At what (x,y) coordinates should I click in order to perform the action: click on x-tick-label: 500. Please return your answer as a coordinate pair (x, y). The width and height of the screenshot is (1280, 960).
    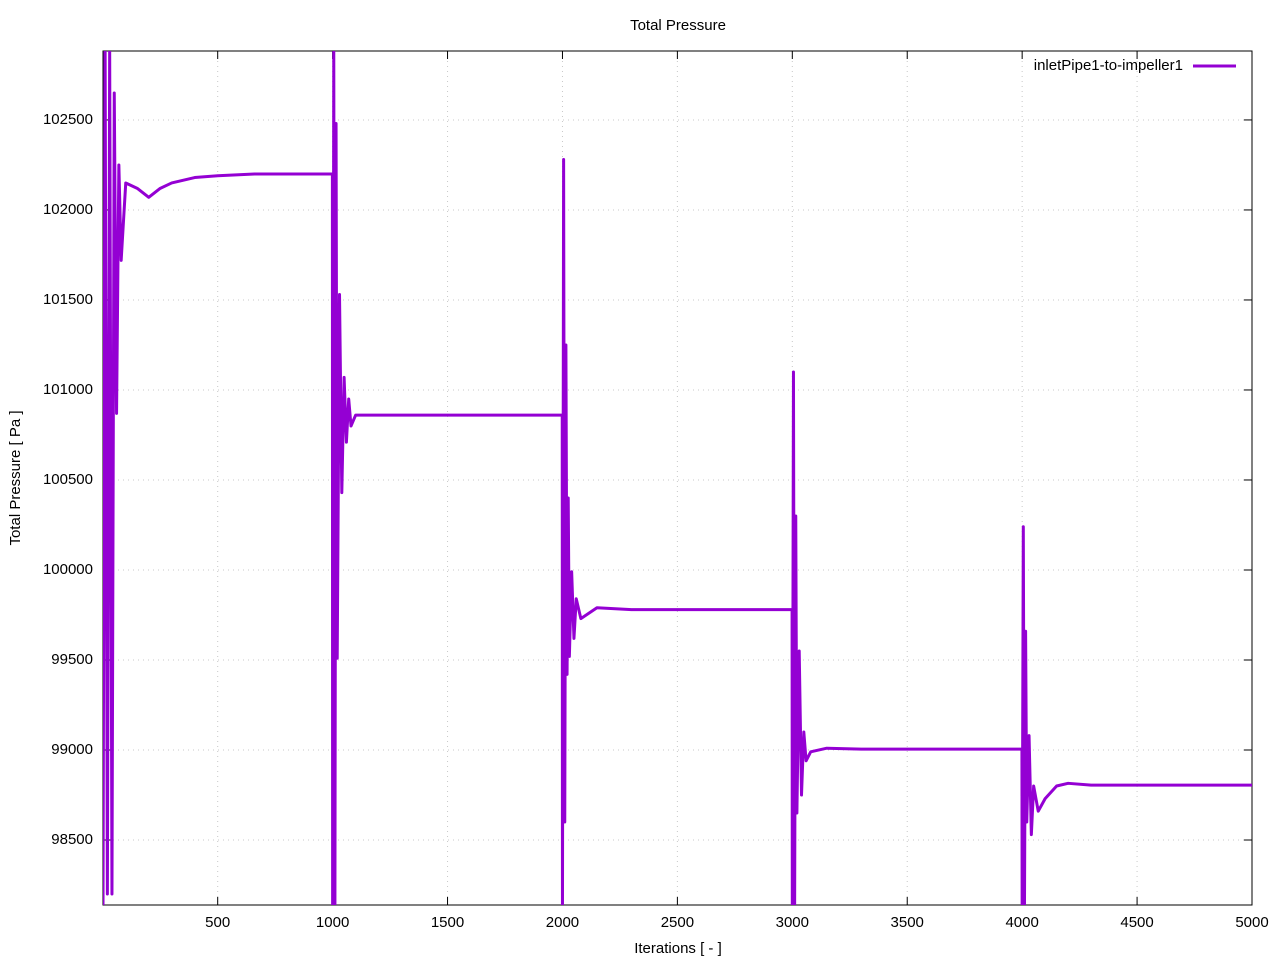
    Looking at the image, I should click on (217, 922).